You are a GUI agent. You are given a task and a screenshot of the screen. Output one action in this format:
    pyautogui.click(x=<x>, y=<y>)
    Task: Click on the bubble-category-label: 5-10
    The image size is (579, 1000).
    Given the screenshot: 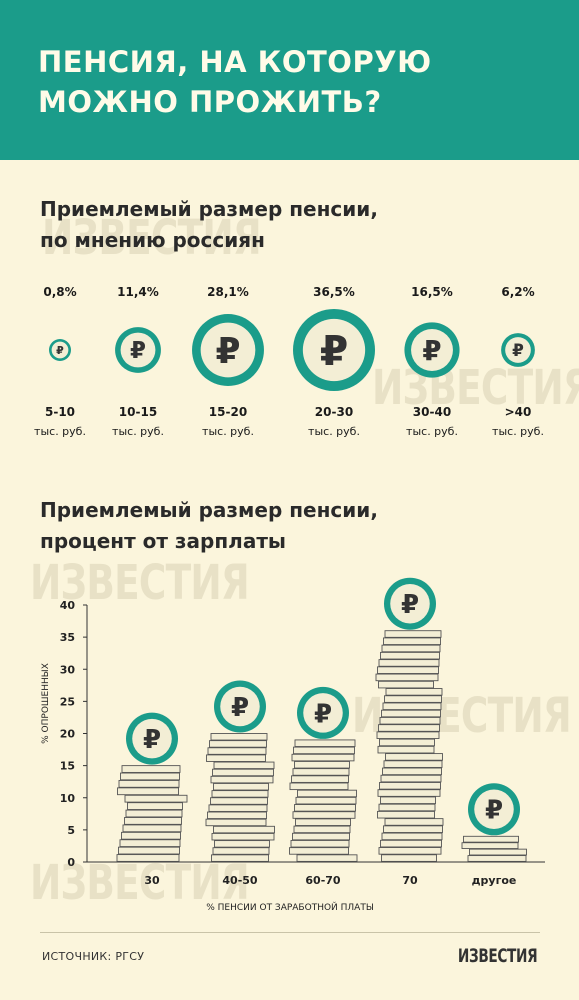 What is the action you would take?
    pyautogui.click(x=60, y=412)
    